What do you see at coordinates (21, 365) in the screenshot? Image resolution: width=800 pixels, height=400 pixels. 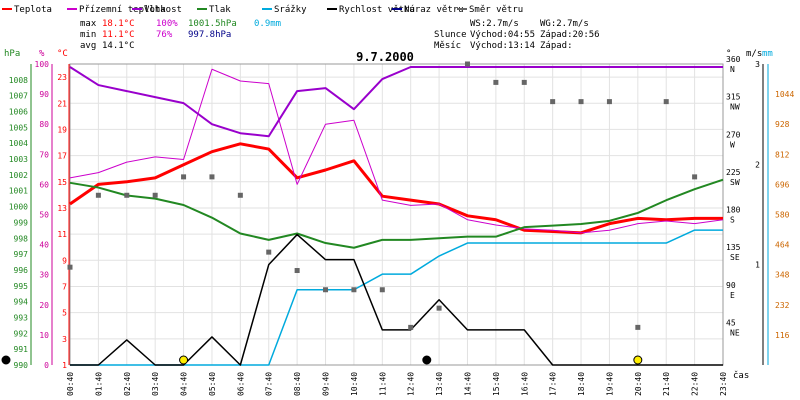 I see `tick-hpa: 990` at bounding box center [21, 365].